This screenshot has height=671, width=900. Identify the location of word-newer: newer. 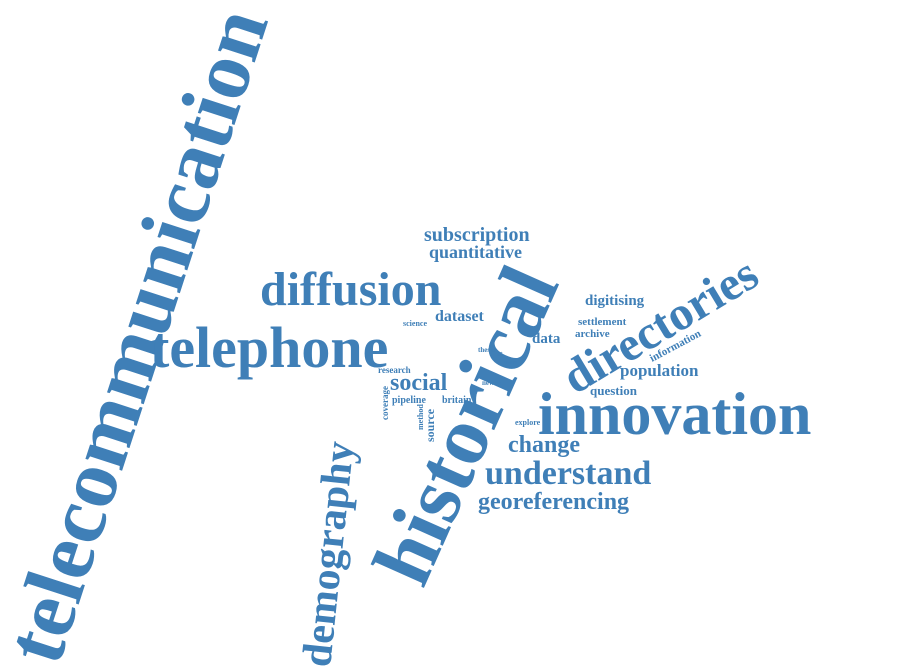
(491, 383).